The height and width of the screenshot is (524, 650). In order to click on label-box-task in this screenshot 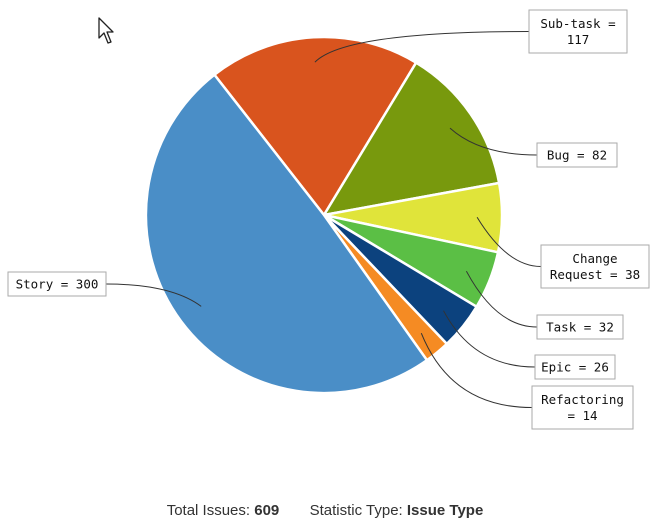, I will do `click(580, 327)`.